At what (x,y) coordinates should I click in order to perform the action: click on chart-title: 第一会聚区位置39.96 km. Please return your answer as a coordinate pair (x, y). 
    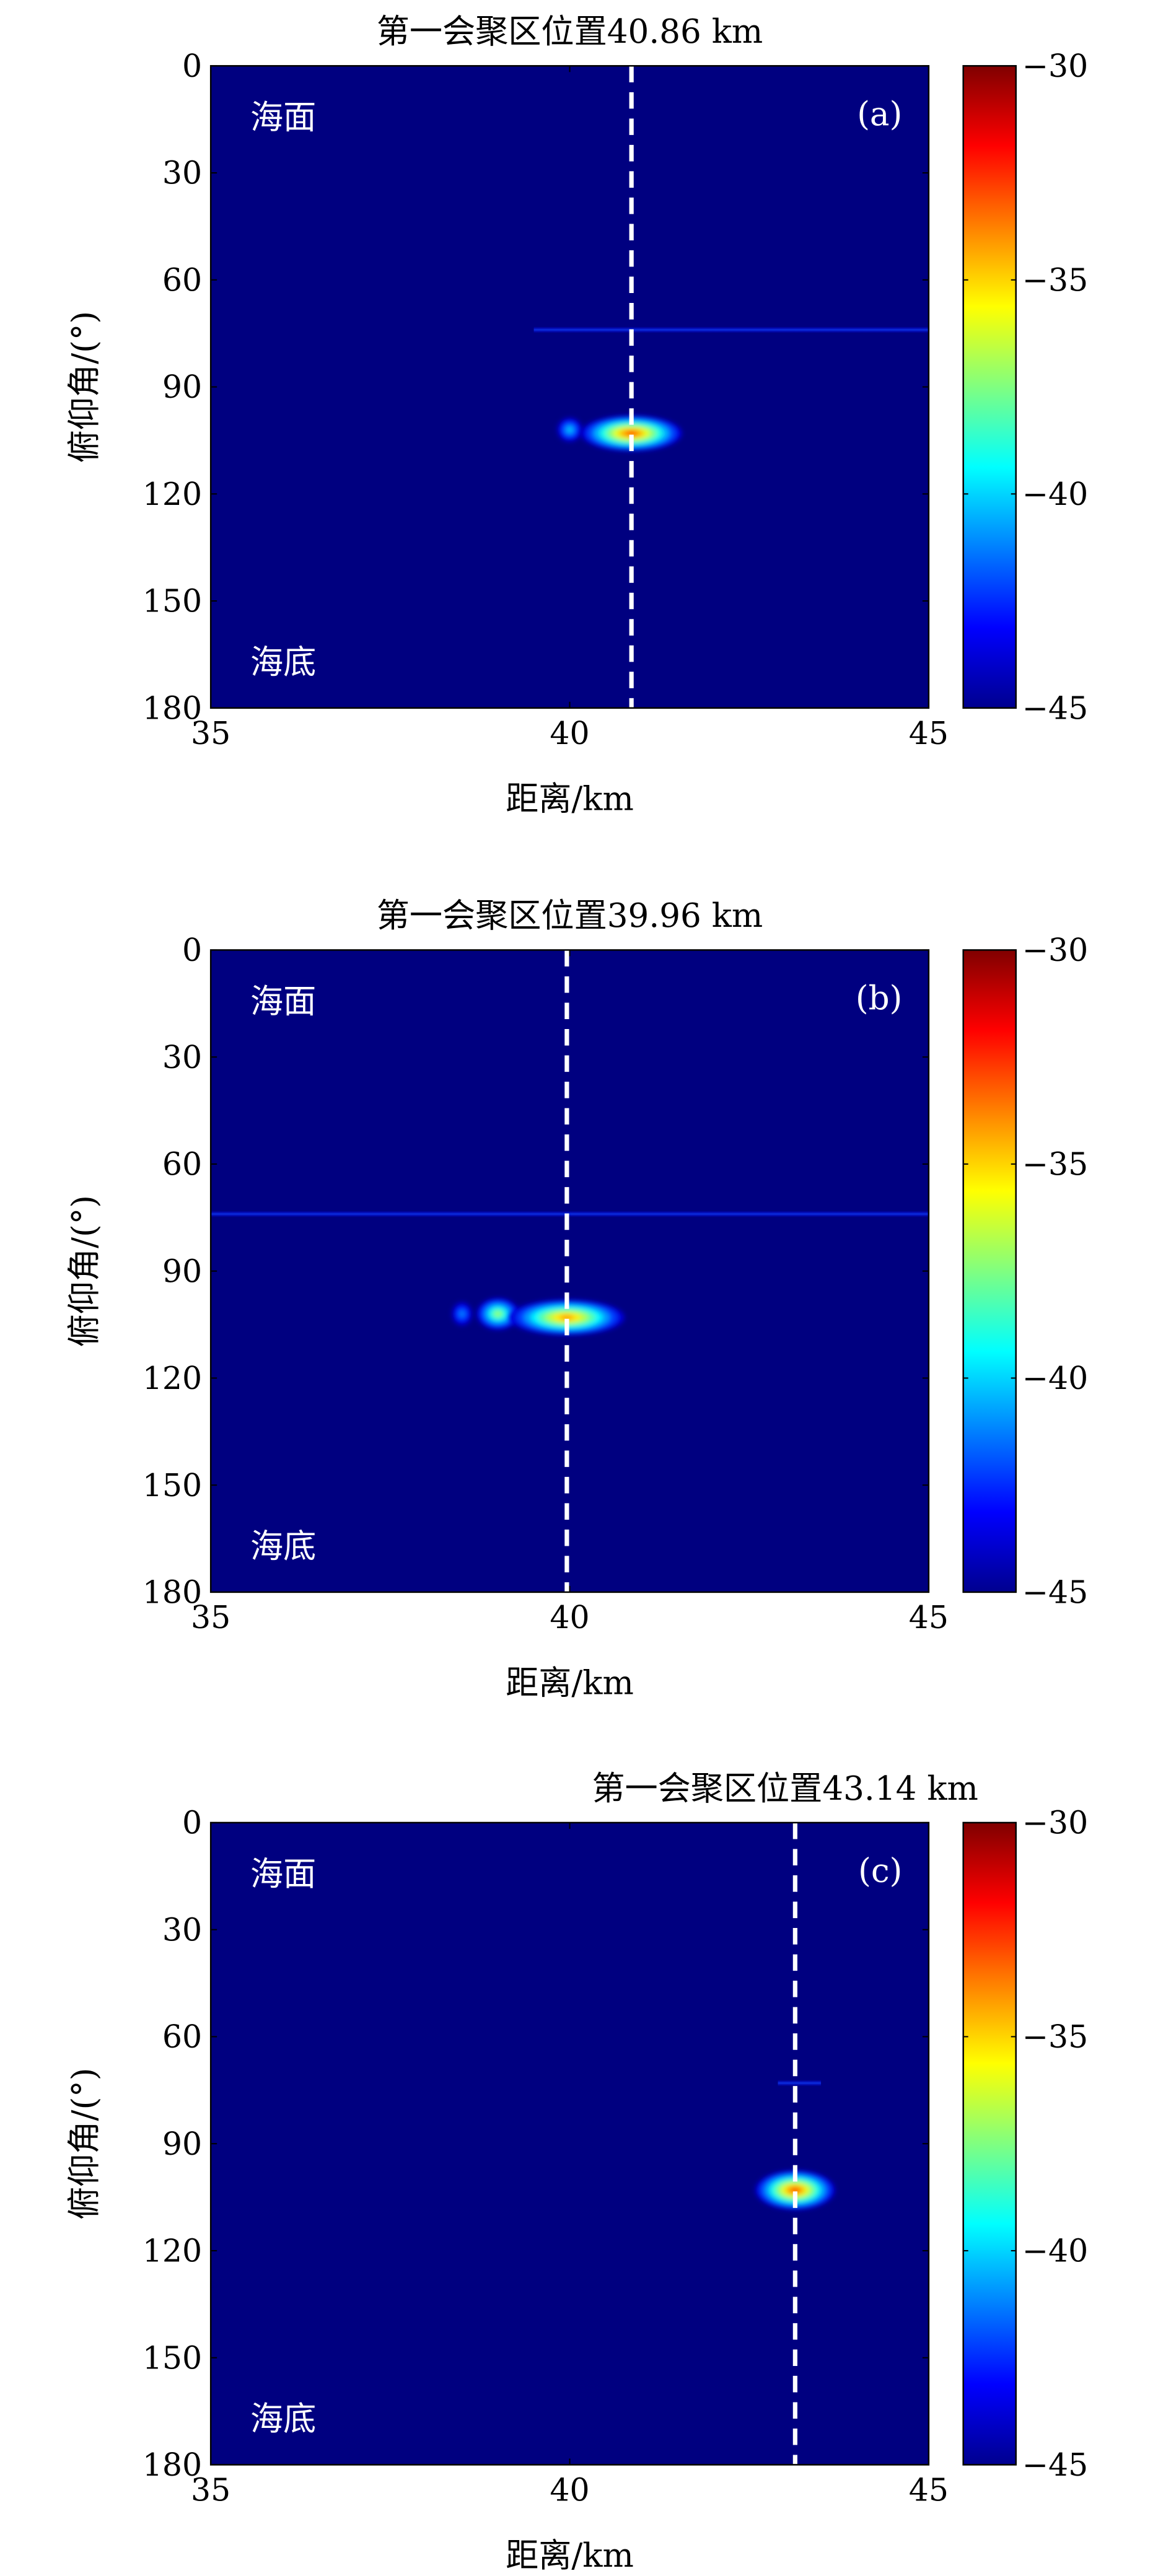
    Looking at the image, I should click on (570, 915).